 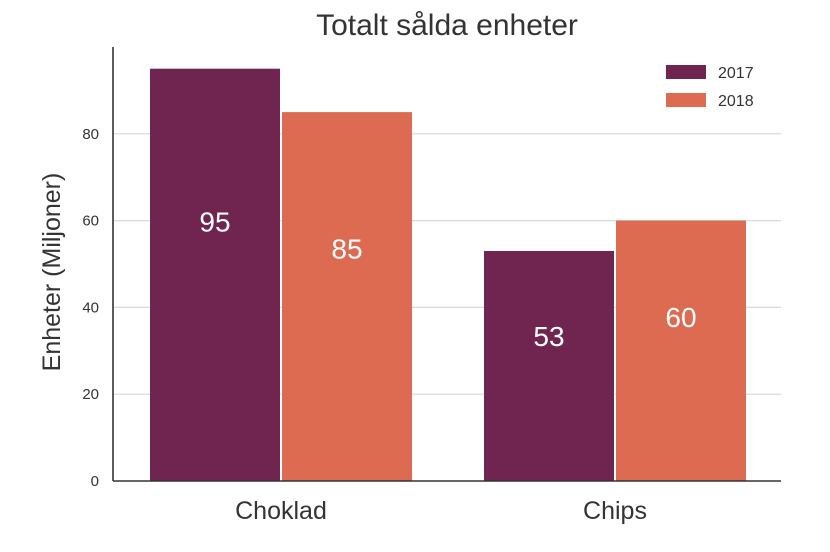 I want to click on legend-label: 2018, so click(x=736, y=101).